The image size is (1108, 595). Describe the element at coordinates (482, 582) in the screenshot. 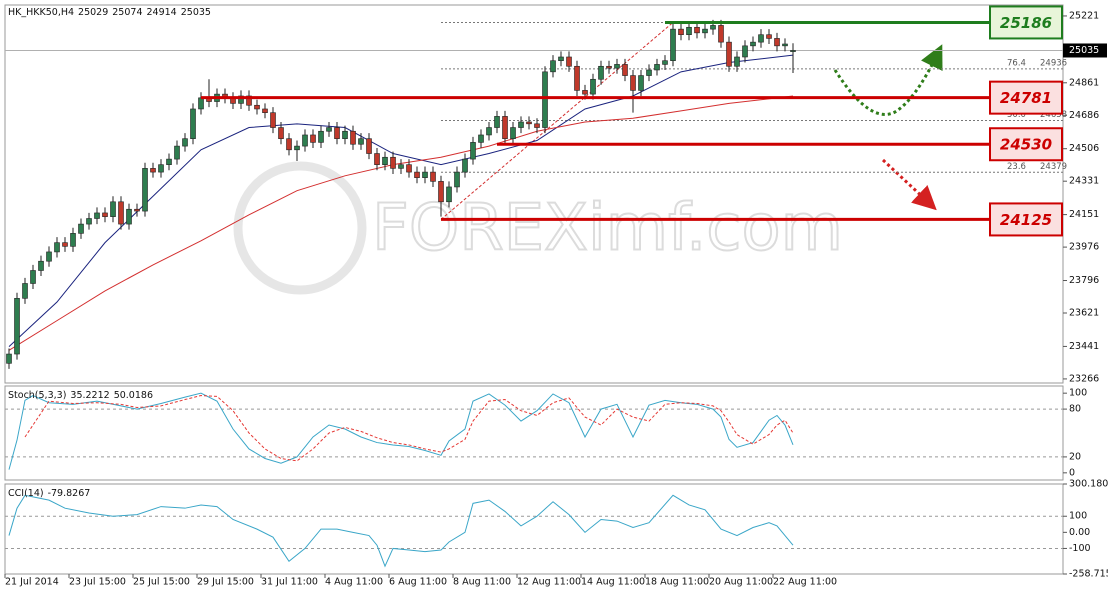

I see `x-tick-label: 8 Aug 11:00` at that location.